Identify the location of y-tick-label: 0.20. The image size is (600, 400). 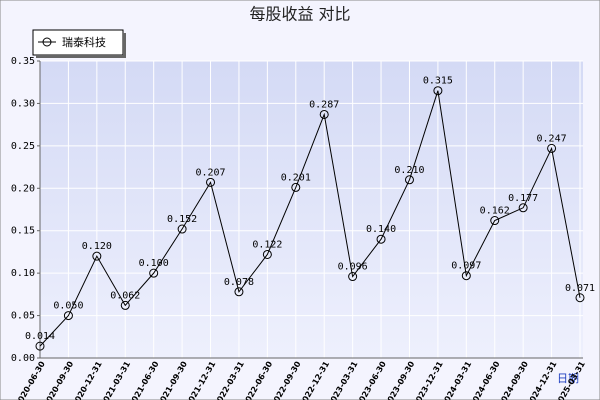
(23, 188).